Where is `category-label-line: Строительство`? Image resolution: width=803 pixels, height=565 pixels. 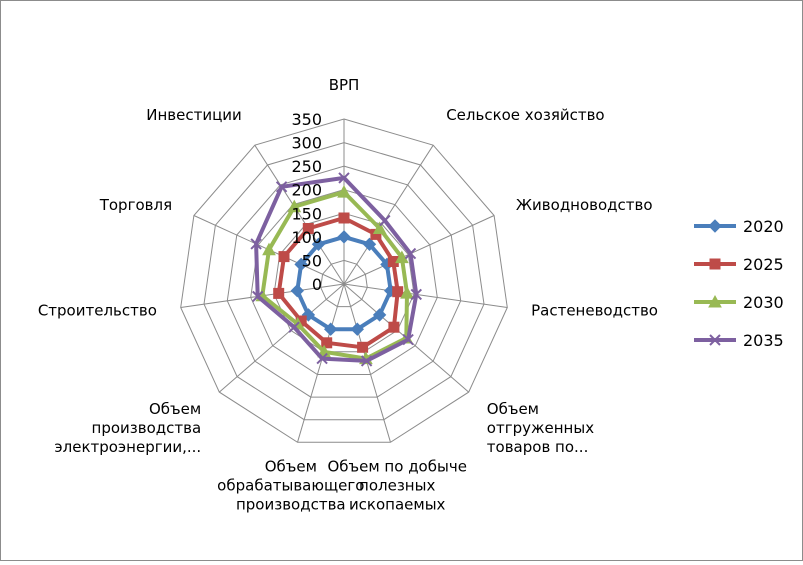 category-label-line: Строительство is located at coordinates (97, 310).